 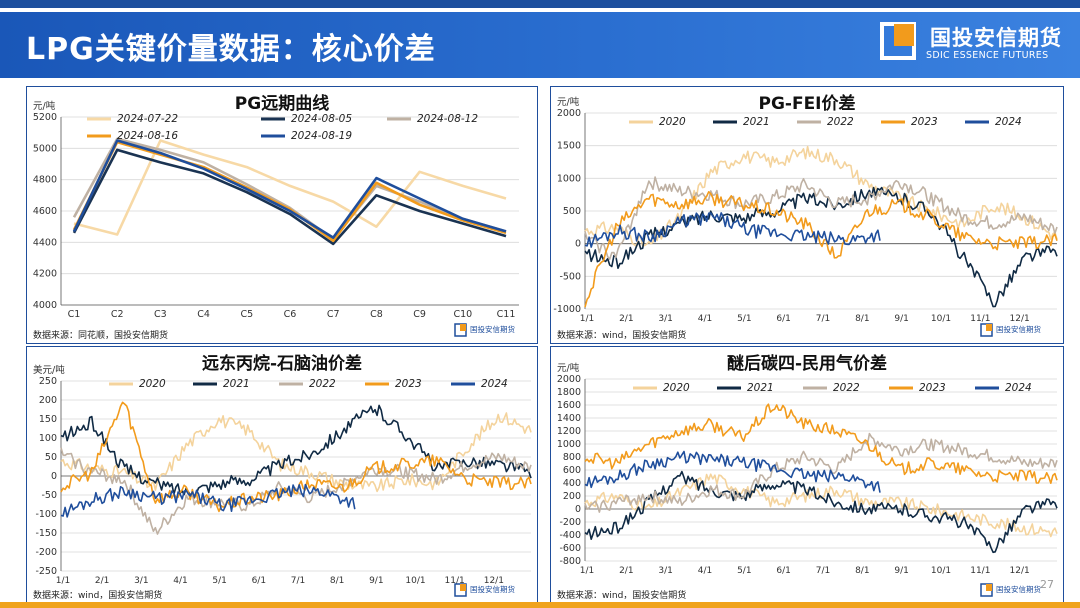 What do you see at coordinates (665, 571) in the screenshot?
I see `x-tick-label: 3/1` at bounding box center [665, 571].